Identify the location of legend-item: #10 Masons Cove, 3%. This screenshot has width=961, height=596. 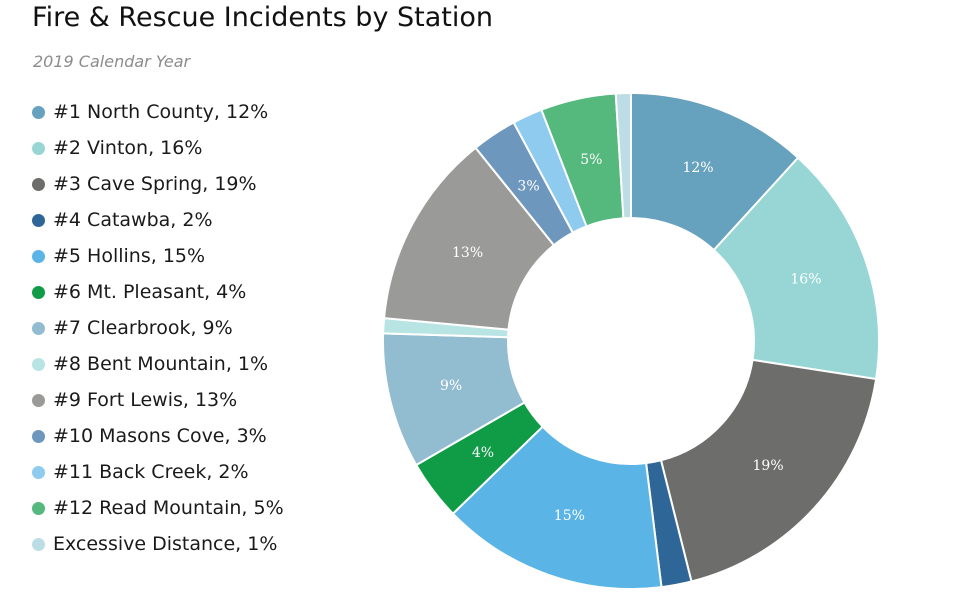
(158, 436).